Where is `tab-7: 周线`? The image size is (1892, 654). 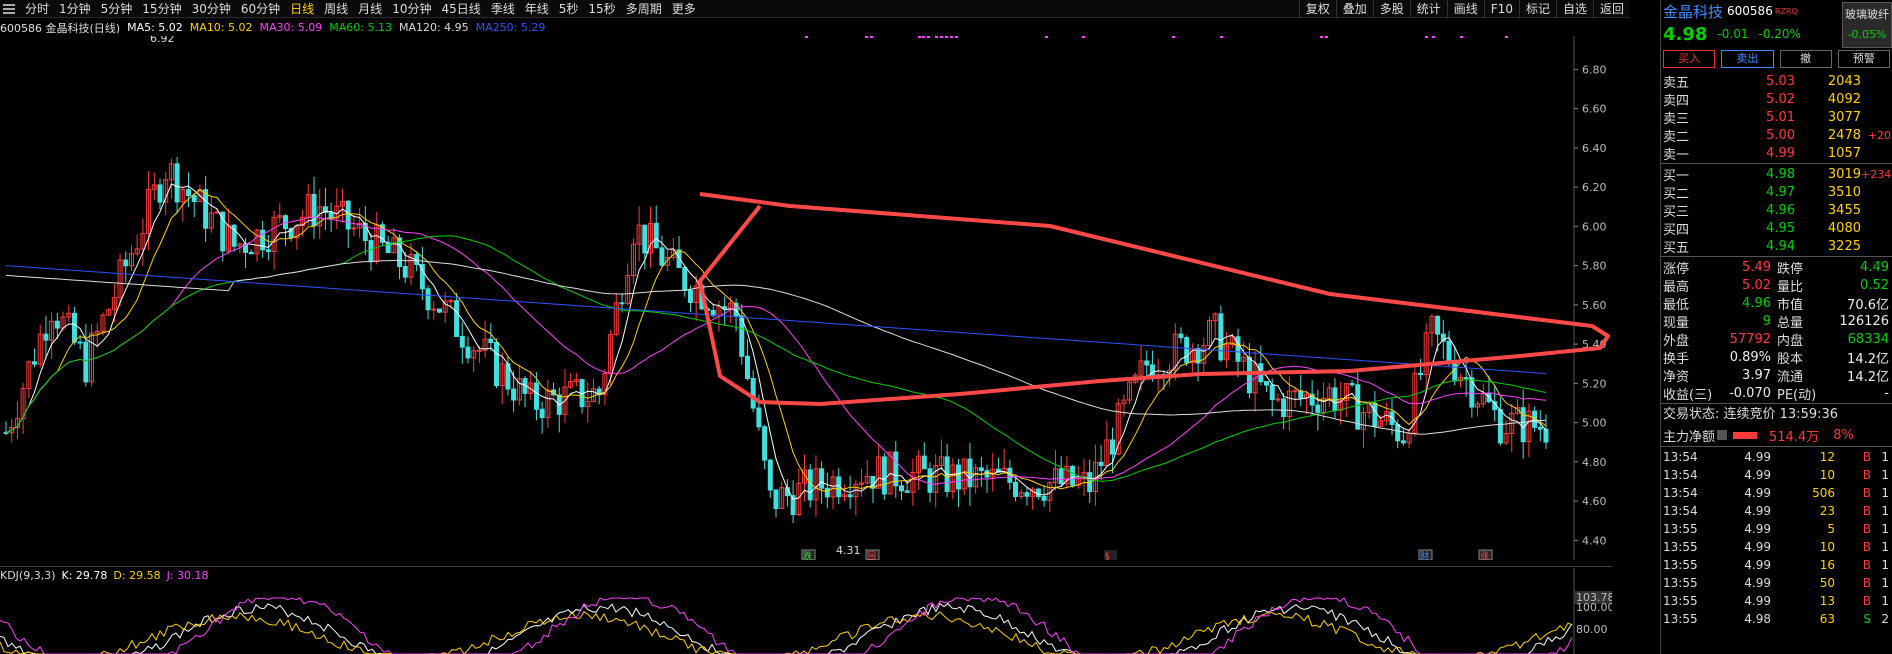 tab-7: 周线 is located at coordinates (336, 9).